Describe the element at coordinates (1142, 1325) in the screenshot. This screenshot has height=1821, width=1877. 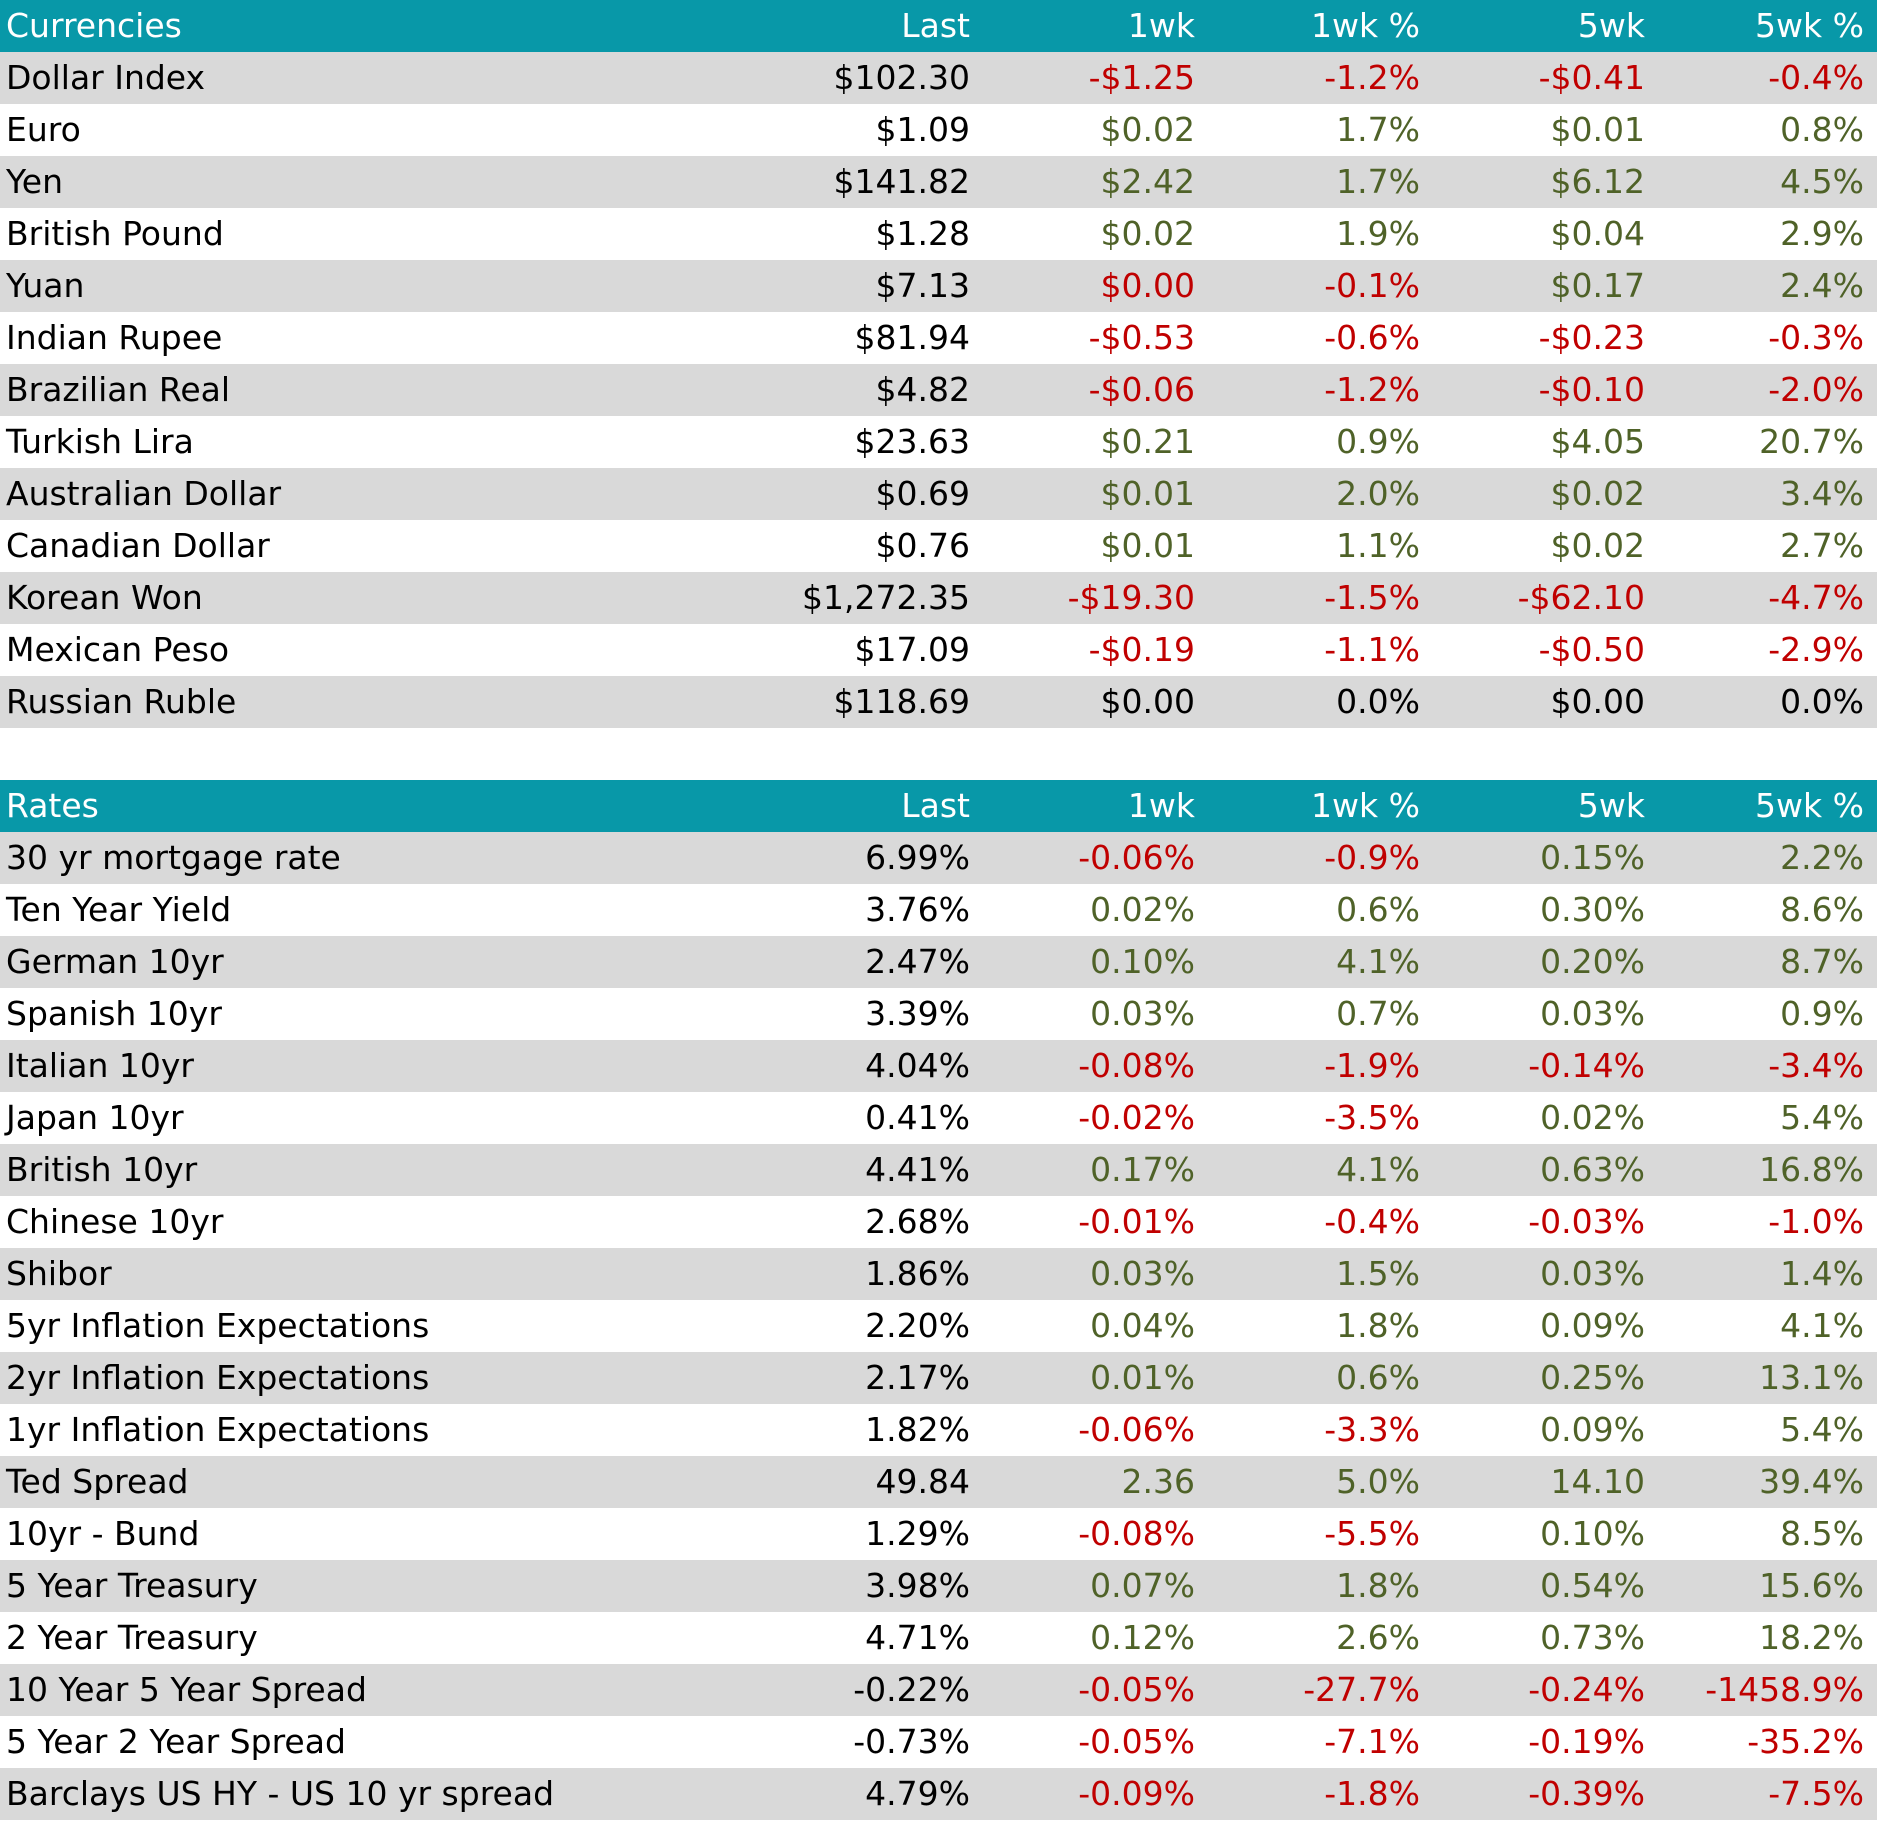
I see `1wk-cell: 0.04%` at that location.